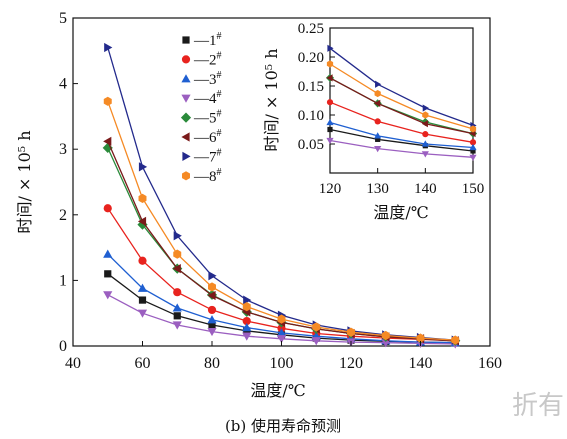 The width and height of the screenshot is (567, 439). I want to click on legend-marker-5#, so click(186, 117).